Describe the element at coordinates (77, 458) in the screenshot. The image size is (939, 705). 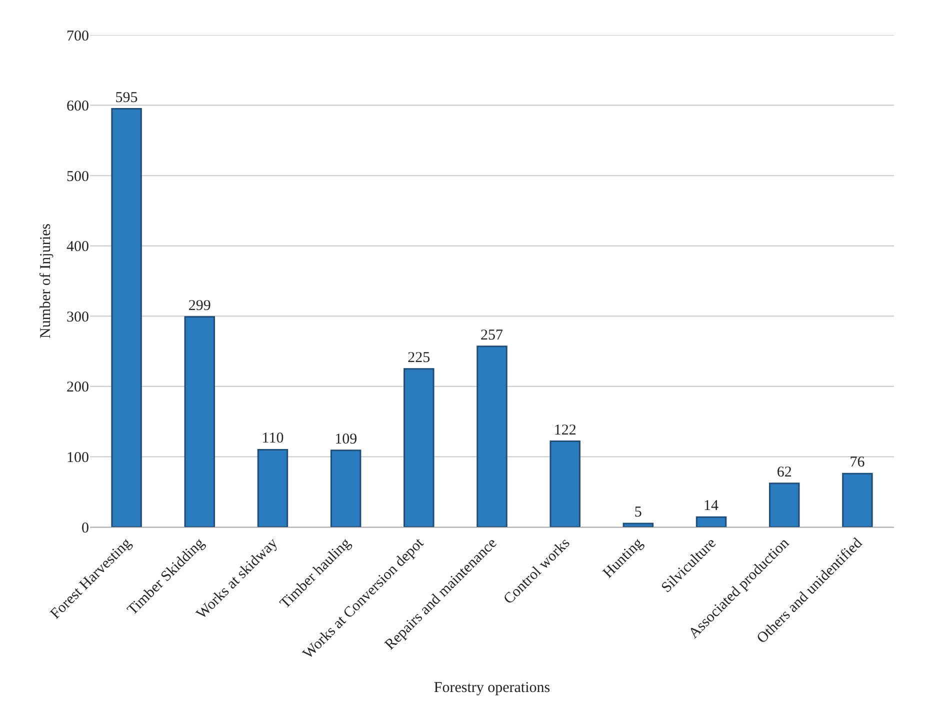
I see `y-tick-label: 100` at that location.